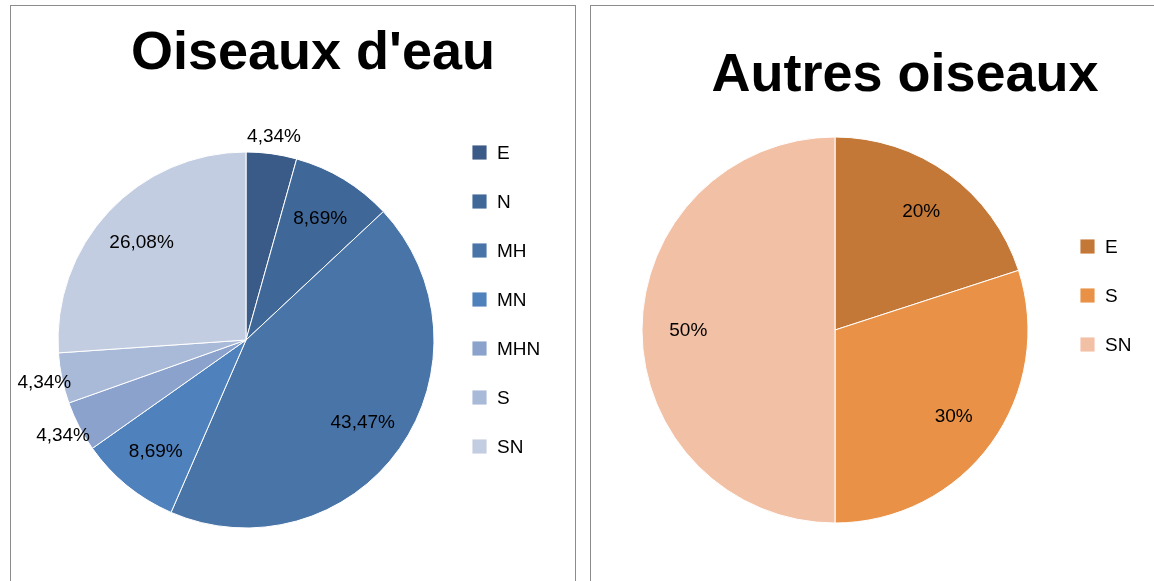  Describe the element at coordinates (141, 242) in the screenshot. I see `data-label: 26,08%` at that location.